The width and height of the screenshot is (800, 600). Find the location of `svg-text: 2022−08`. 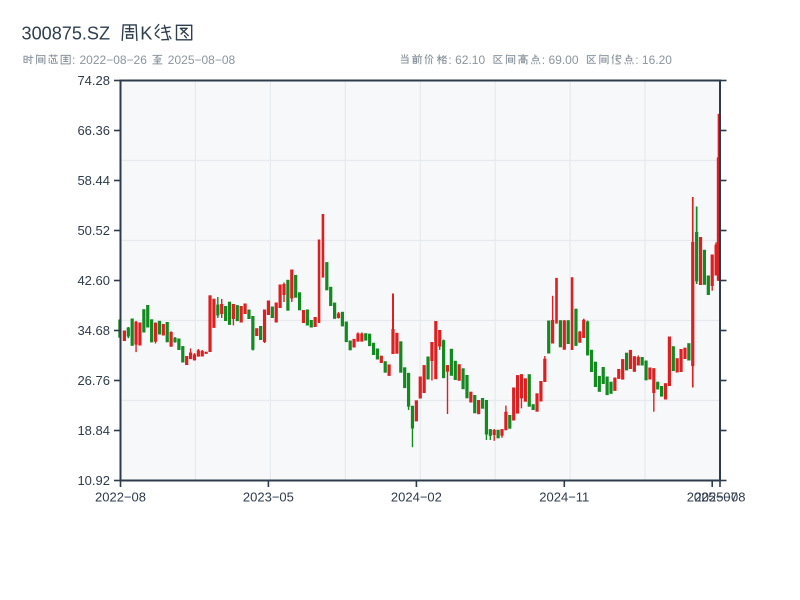

svg-text: 2022−08 is located at coordinates (120, 497).